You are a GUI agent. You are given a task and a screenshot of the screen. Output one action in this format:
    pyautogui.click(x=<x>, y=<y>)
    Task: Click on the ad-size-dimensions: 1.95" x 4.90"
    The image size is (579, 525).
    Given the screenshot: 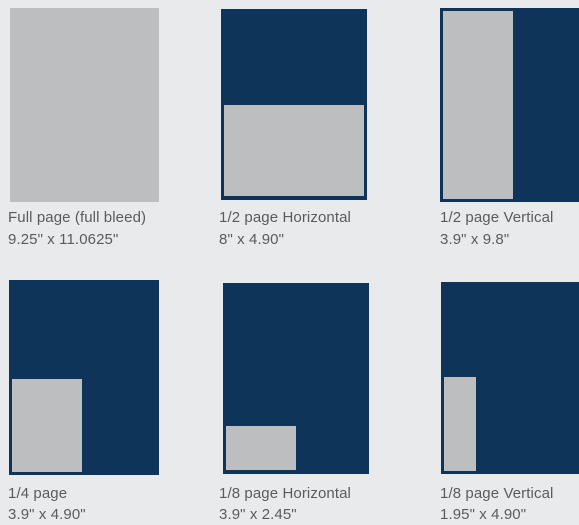 What is the action you would take?
    pyautogui.click(x=483, y=514)
    